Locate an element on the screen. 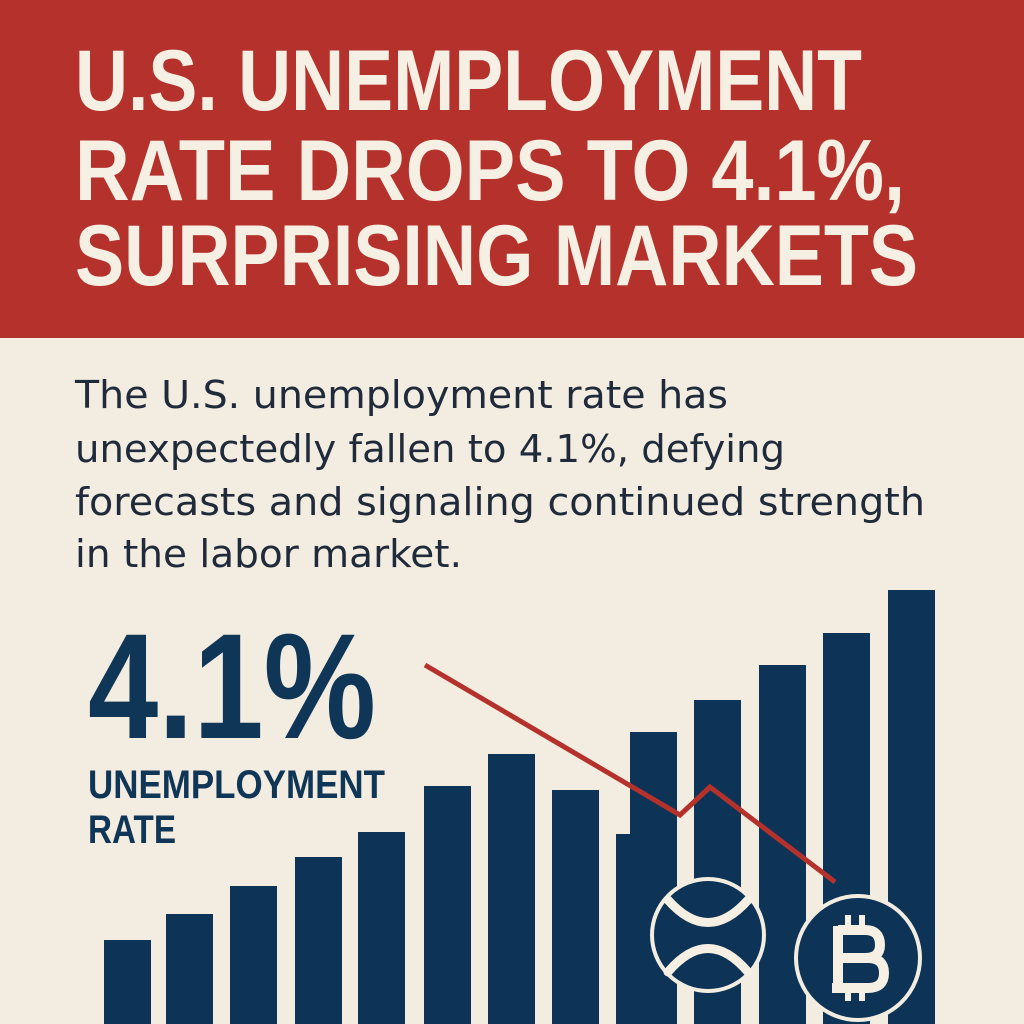  stat-label: UNEMPLOYMENT is located at coordinates (236, 785).